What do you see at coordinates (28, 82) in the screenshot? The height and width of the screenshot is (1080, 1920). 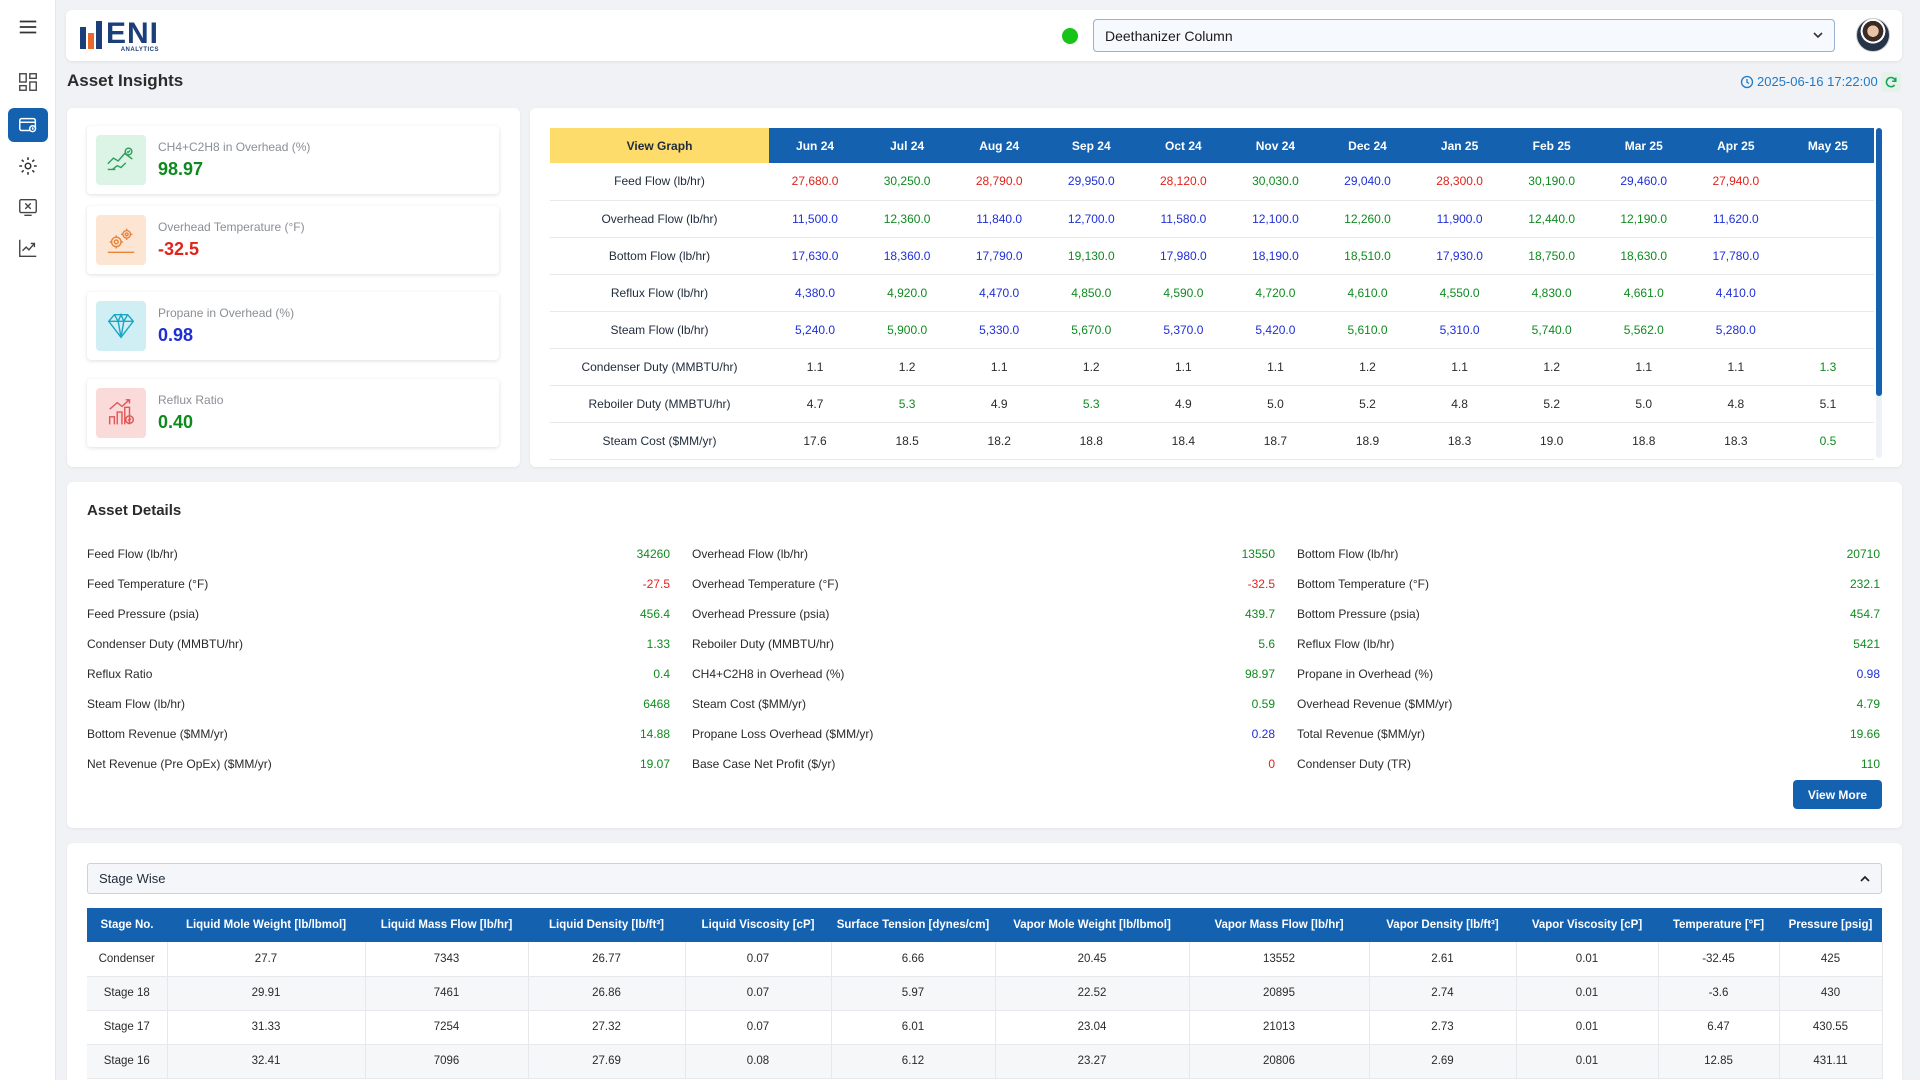 I see `grid-icon` at bounding box center [28, 82].